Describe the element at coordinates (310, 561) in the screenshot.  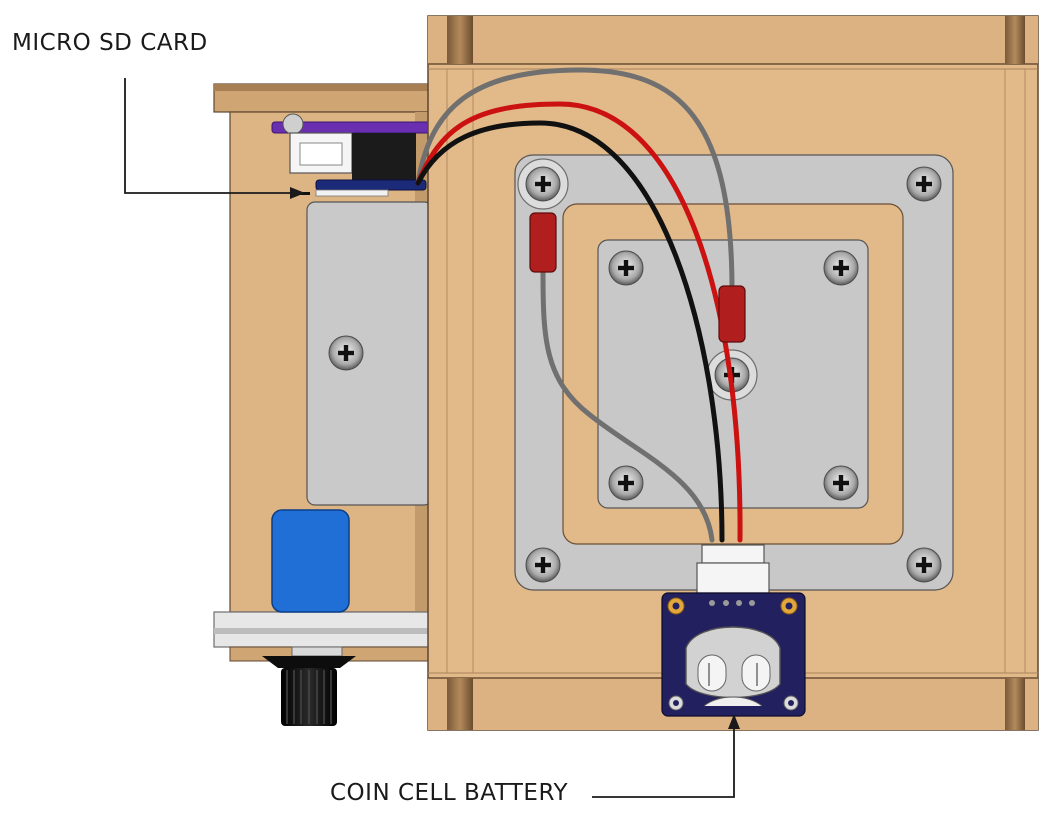
I see `blue-component` at that location.